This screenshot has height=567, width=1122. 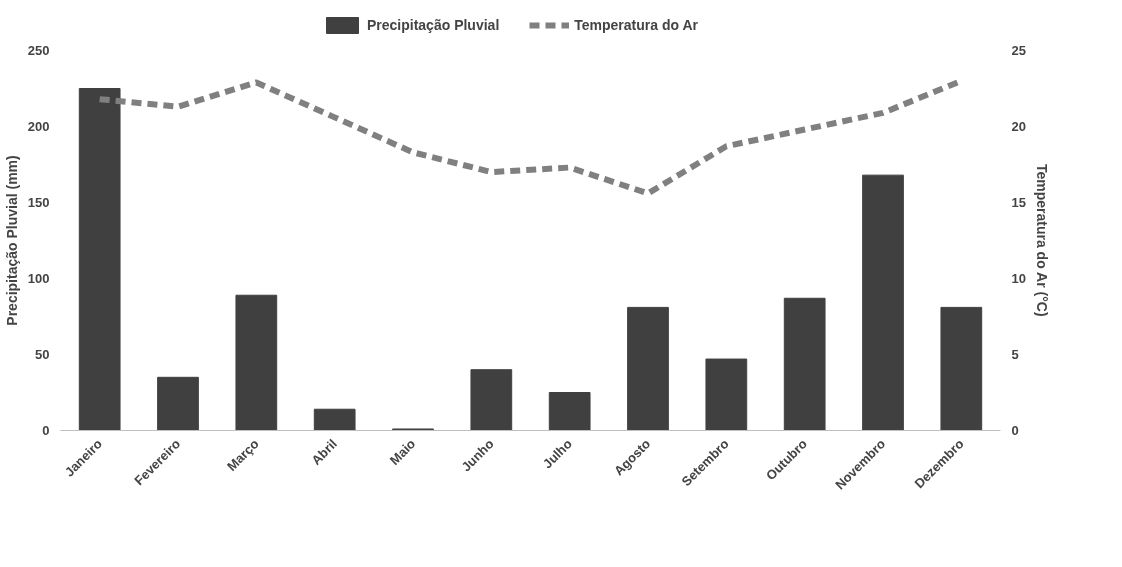 I want to click on y-tick-label: 100, so click(x=38, y=278).